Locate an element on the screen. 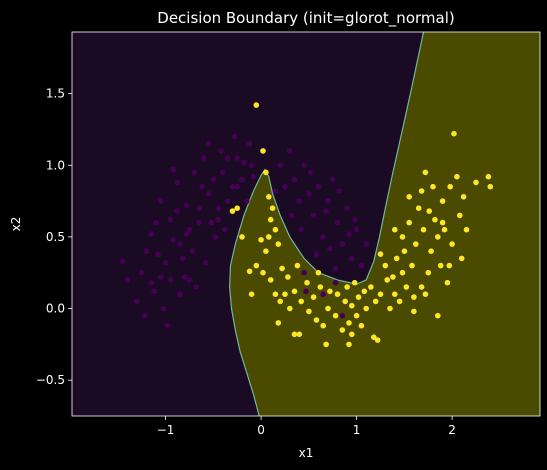 Image resolution: width=547 pixels, height=470 pixels. x-tick-label: 1 is located at coordinates (357, 430).